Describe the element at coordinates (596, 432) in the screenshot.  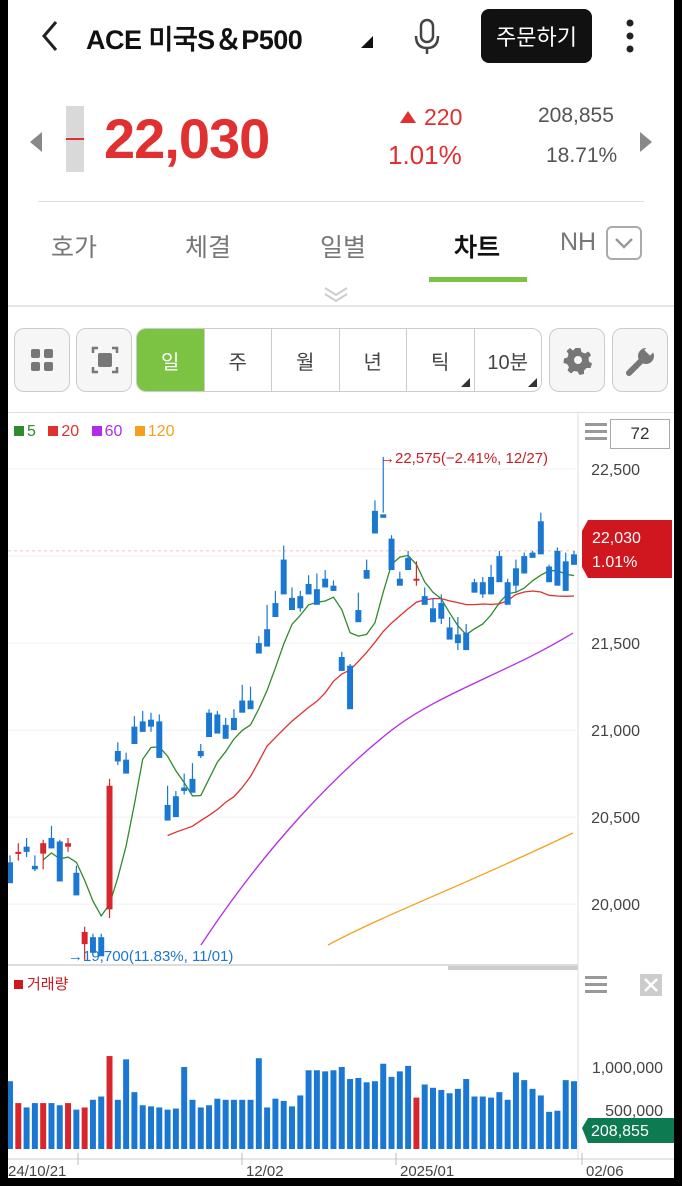
I see `chart-menu-icon` at that location.